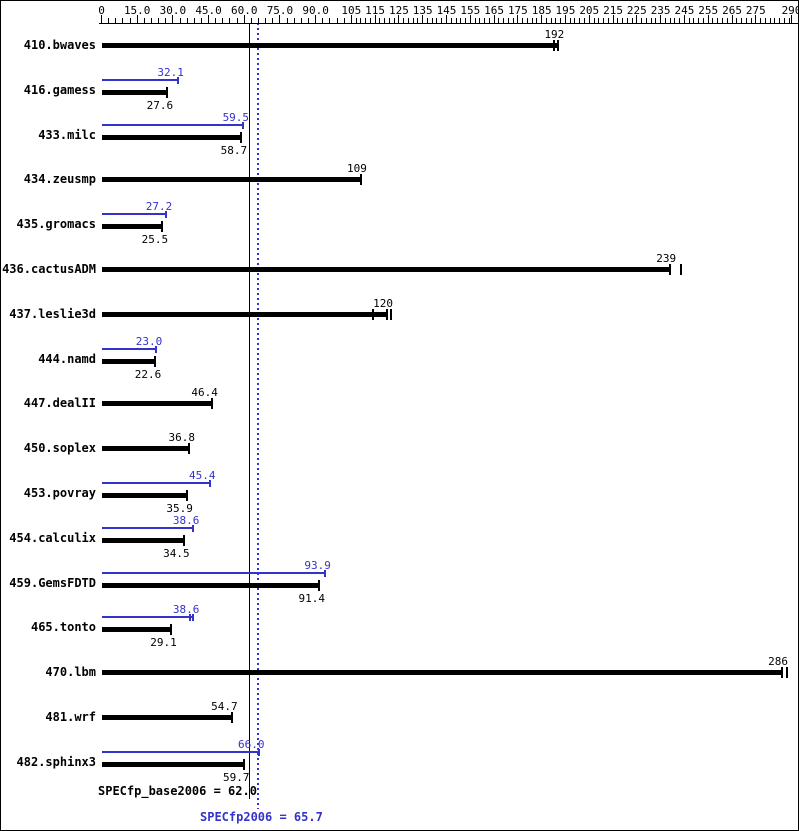  I want to click on bar-peak-416.gamess, so click(139, 79).